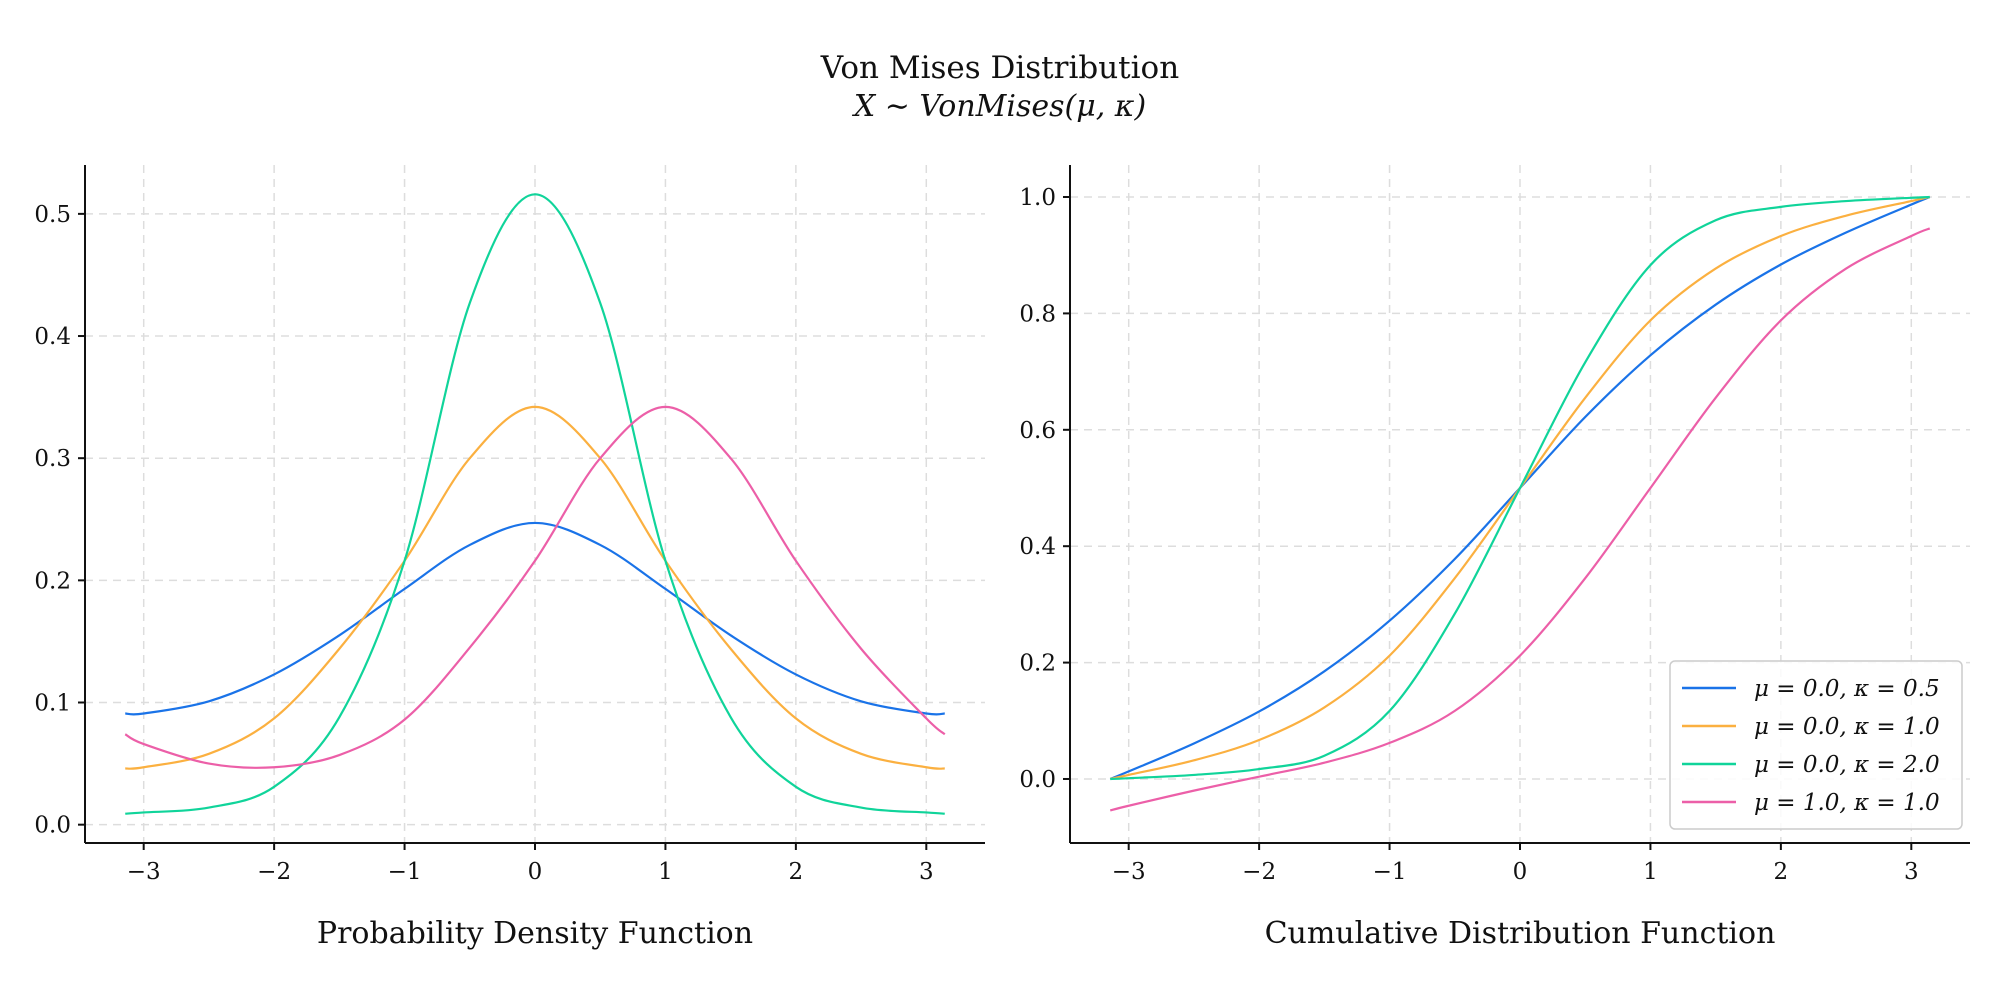 This screenshot has height=1000, width=2000. I want to click on legend-label-mu1_k1: μ = 1.0, κ = 1.0, so click(1847, 803).